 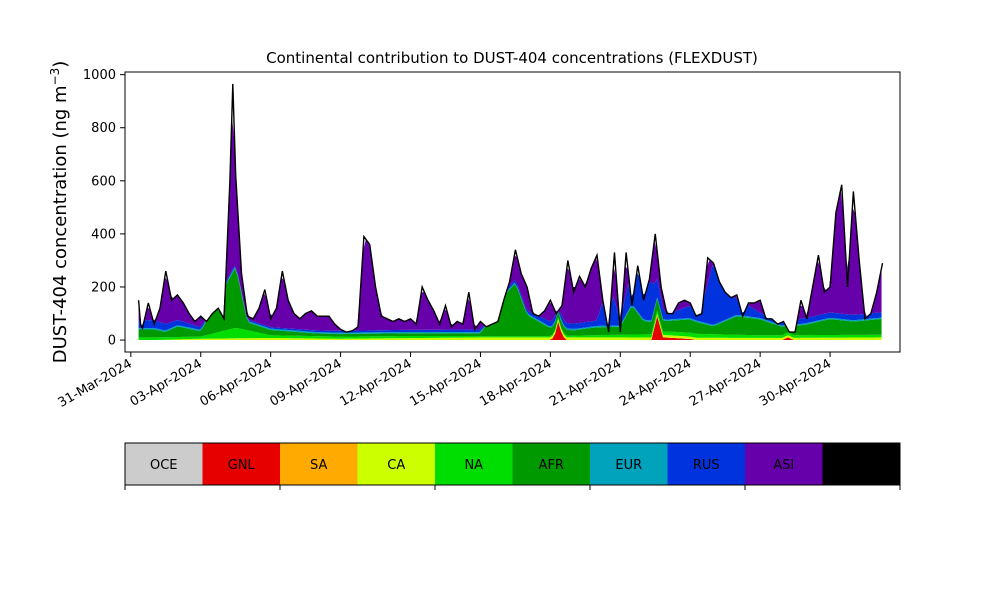 What do you see at coordinates (375, 382) in the screenshot?
I see `x-tick-label: 12-Apr-2024` at bounding box center [375, 382].